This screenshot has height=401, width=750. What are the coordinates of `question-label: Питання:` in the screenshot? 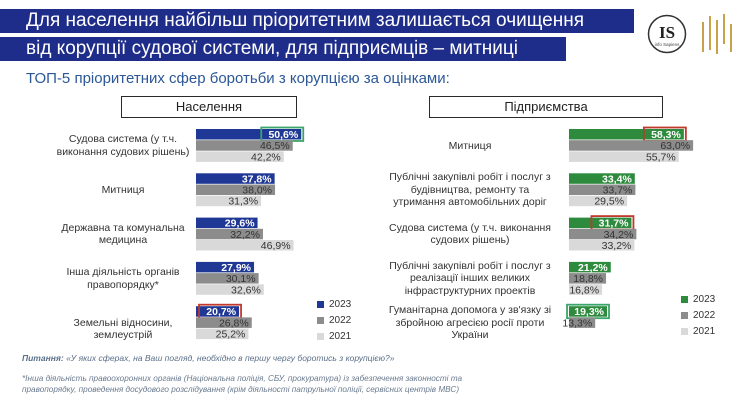 It's located at (43, 358).